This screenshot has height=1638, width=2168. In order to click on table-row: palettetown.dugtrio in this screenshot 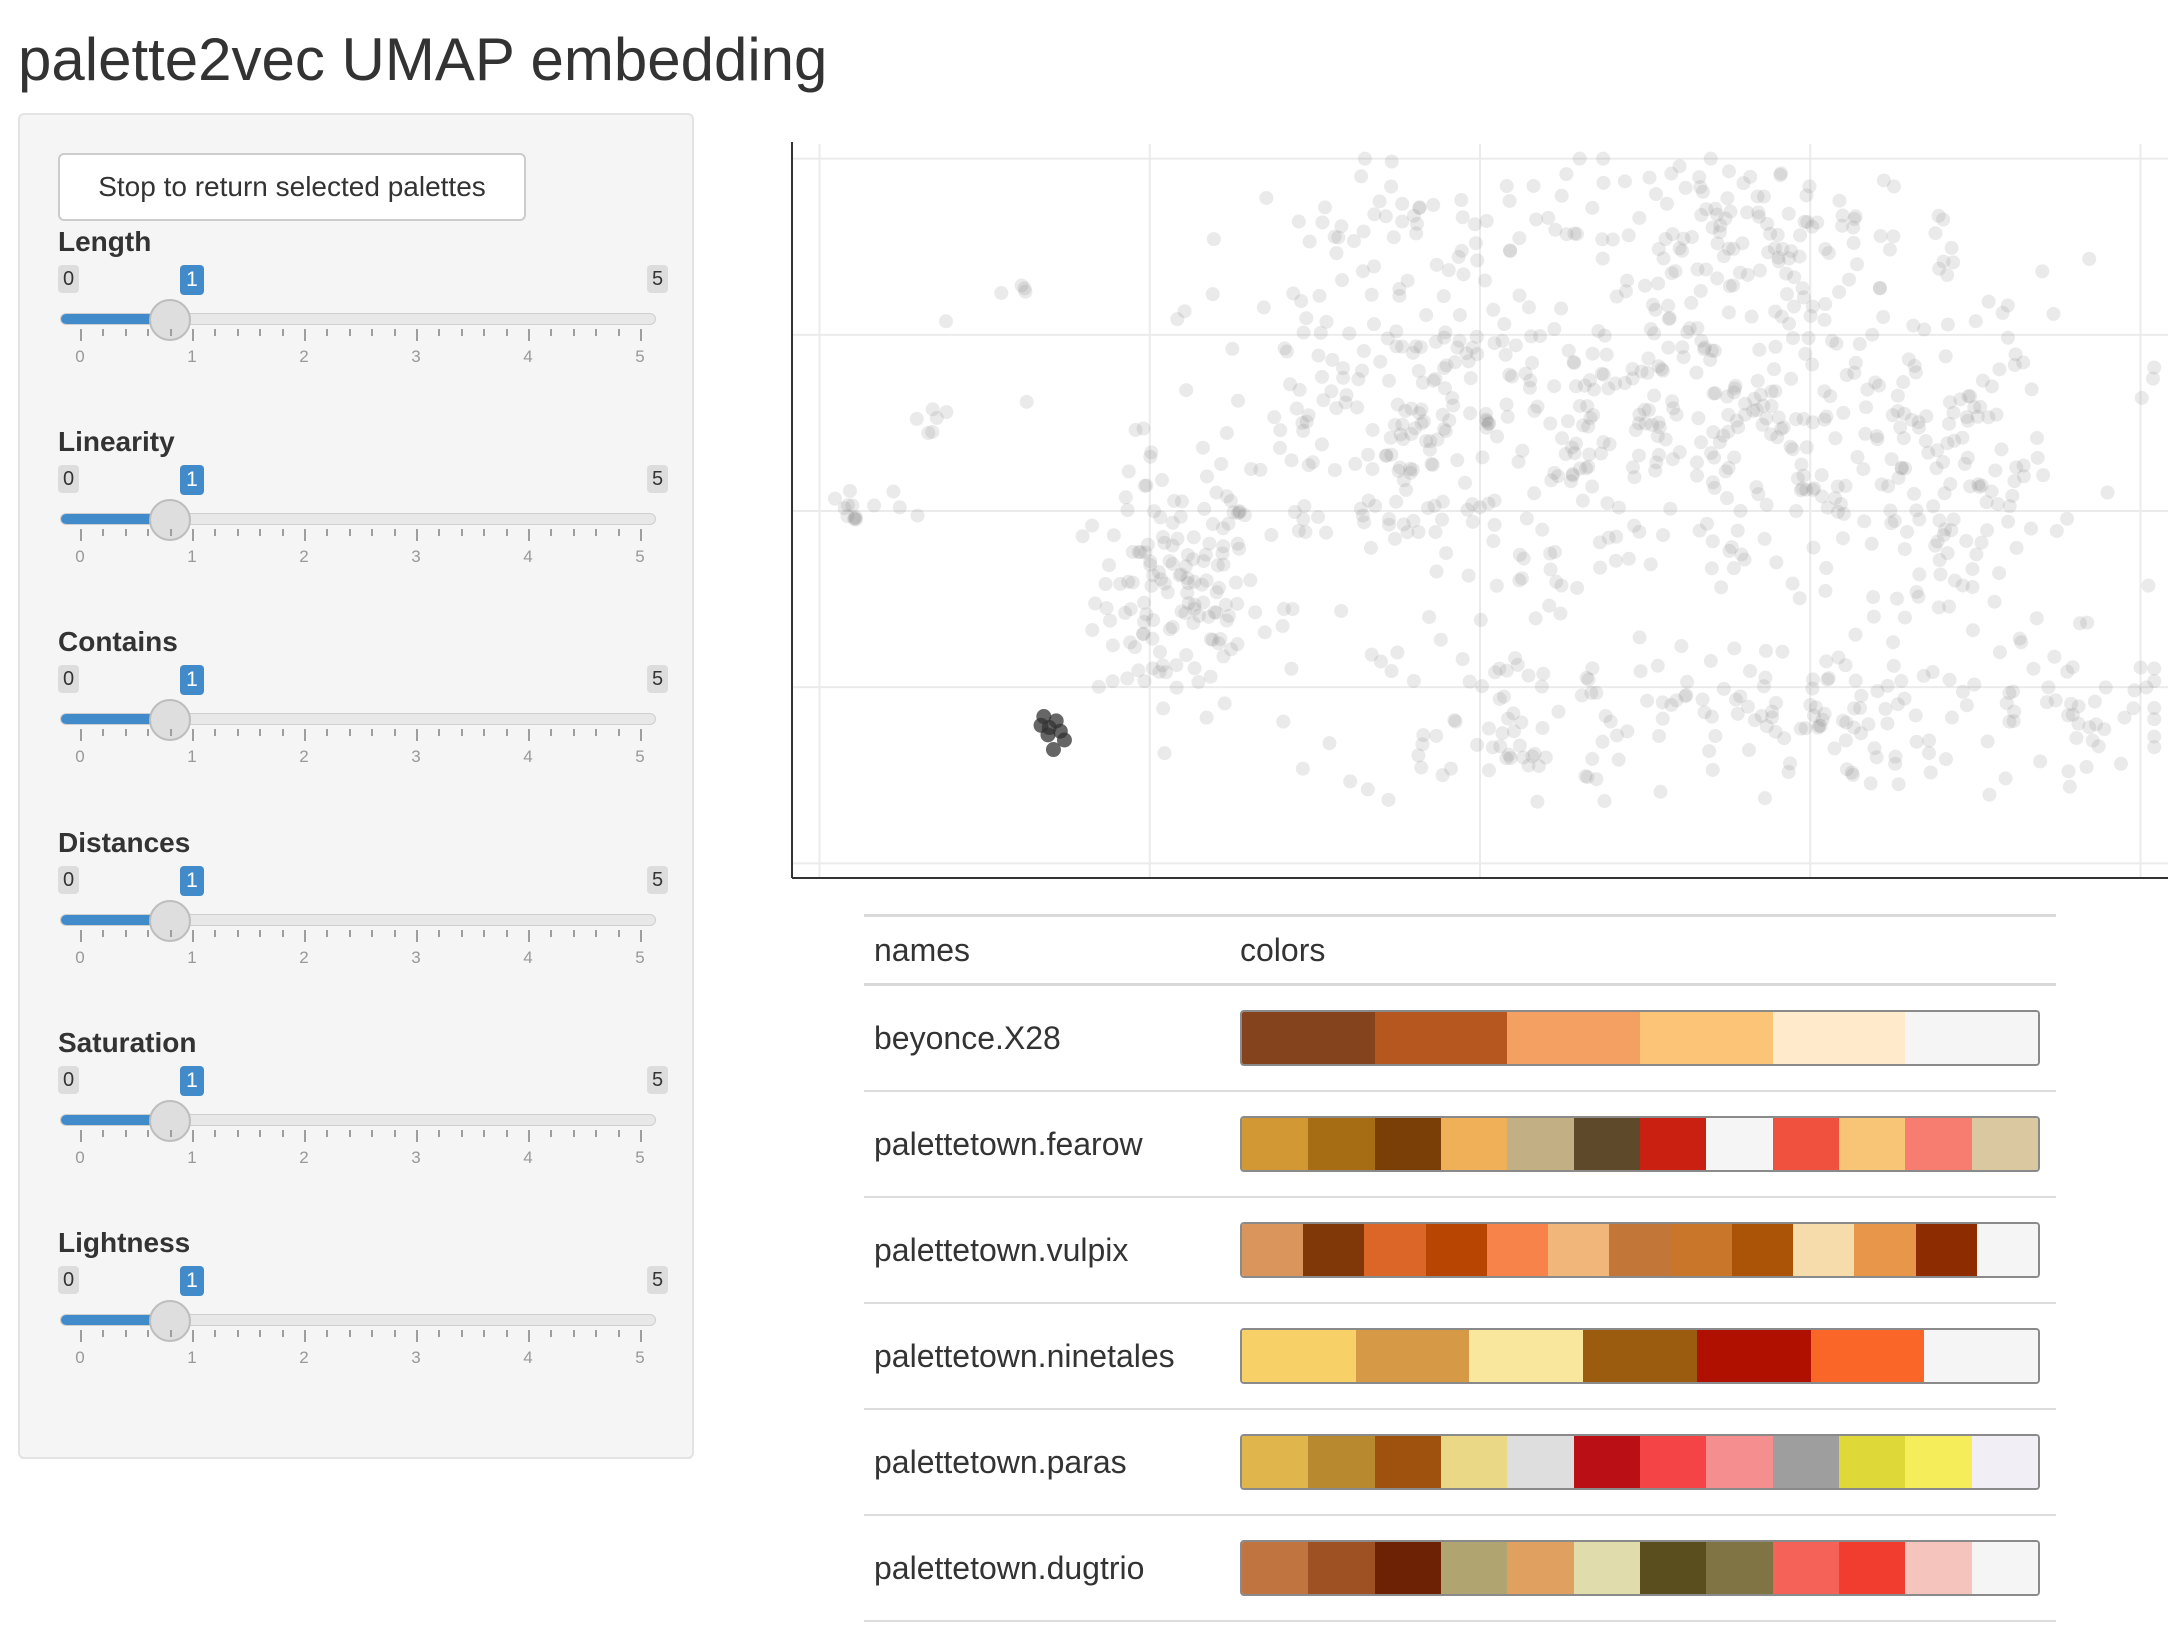, I will do `click(1460, 1568)`.